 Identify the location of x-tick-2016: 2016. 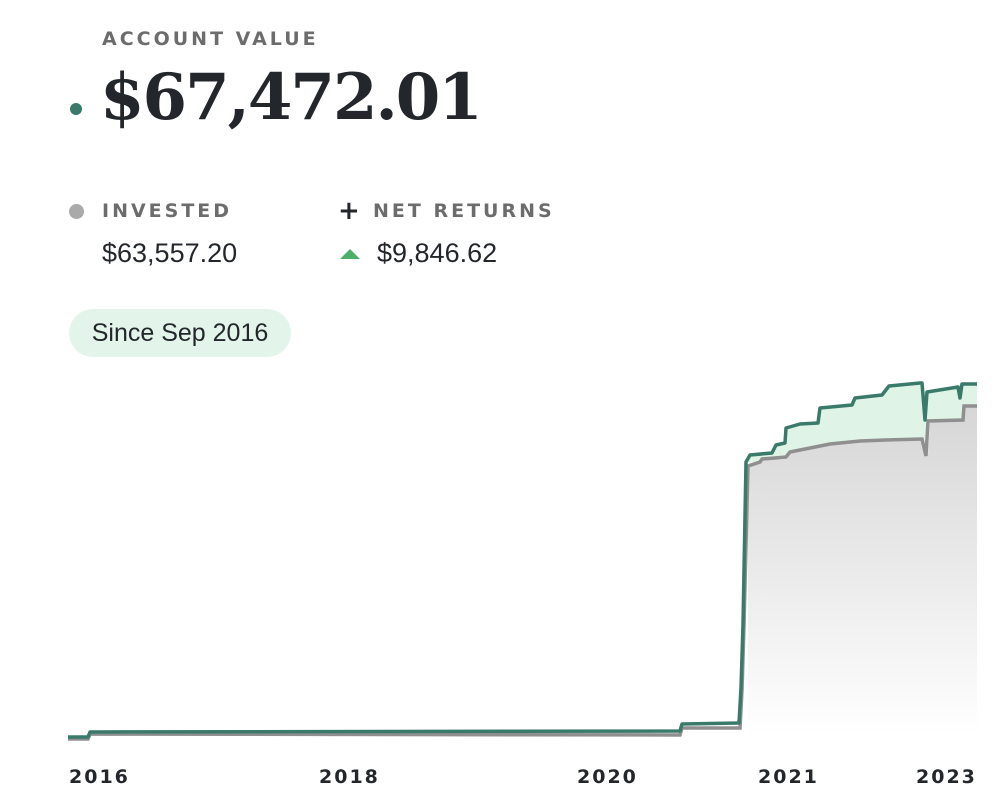
(99, 777).